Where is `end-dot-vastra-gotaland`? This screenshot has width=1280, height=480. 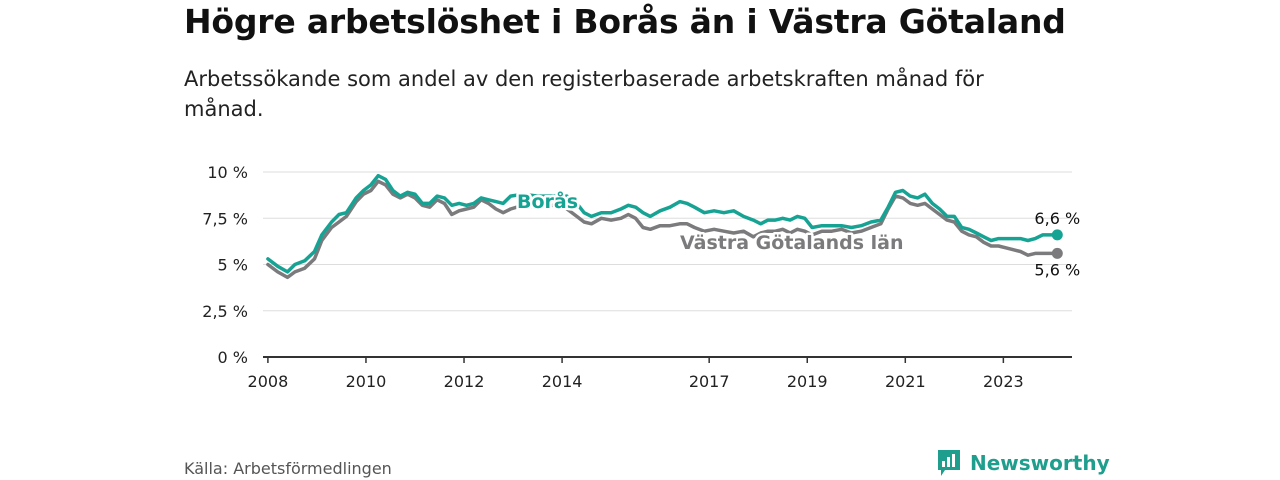
end-dot-vastra-gotaland is located at coordinates (1057, 253).